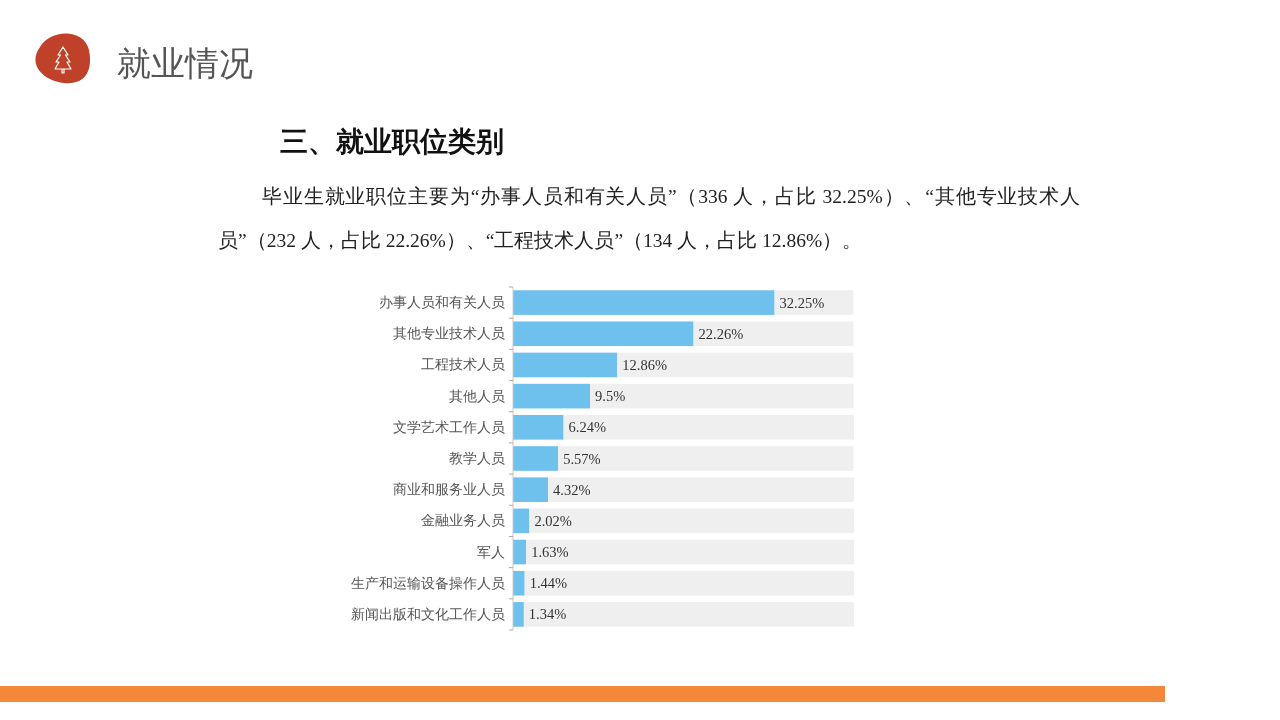 The height and width of the screenshot is (720, 1280). Describe the element at coordinates (645, 364) in the screenshot. I see `data-label: 12.86%` at that location.